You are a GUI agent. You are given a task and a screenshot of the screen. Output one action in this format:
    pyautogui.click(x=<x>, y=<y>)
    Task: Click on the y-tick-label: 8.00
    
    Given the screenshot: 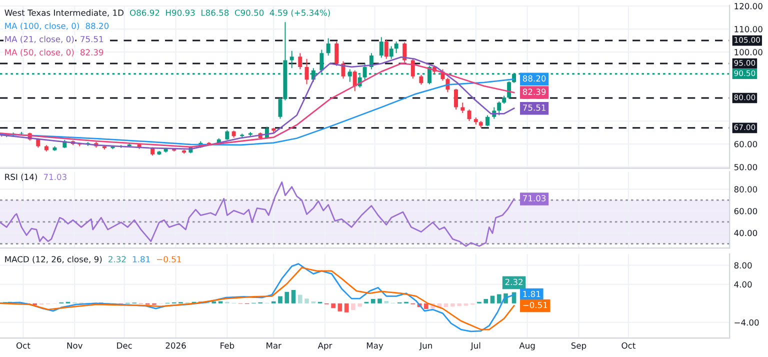 What is the action you would take?
    pyautogui.click(x=743, y=265)
    